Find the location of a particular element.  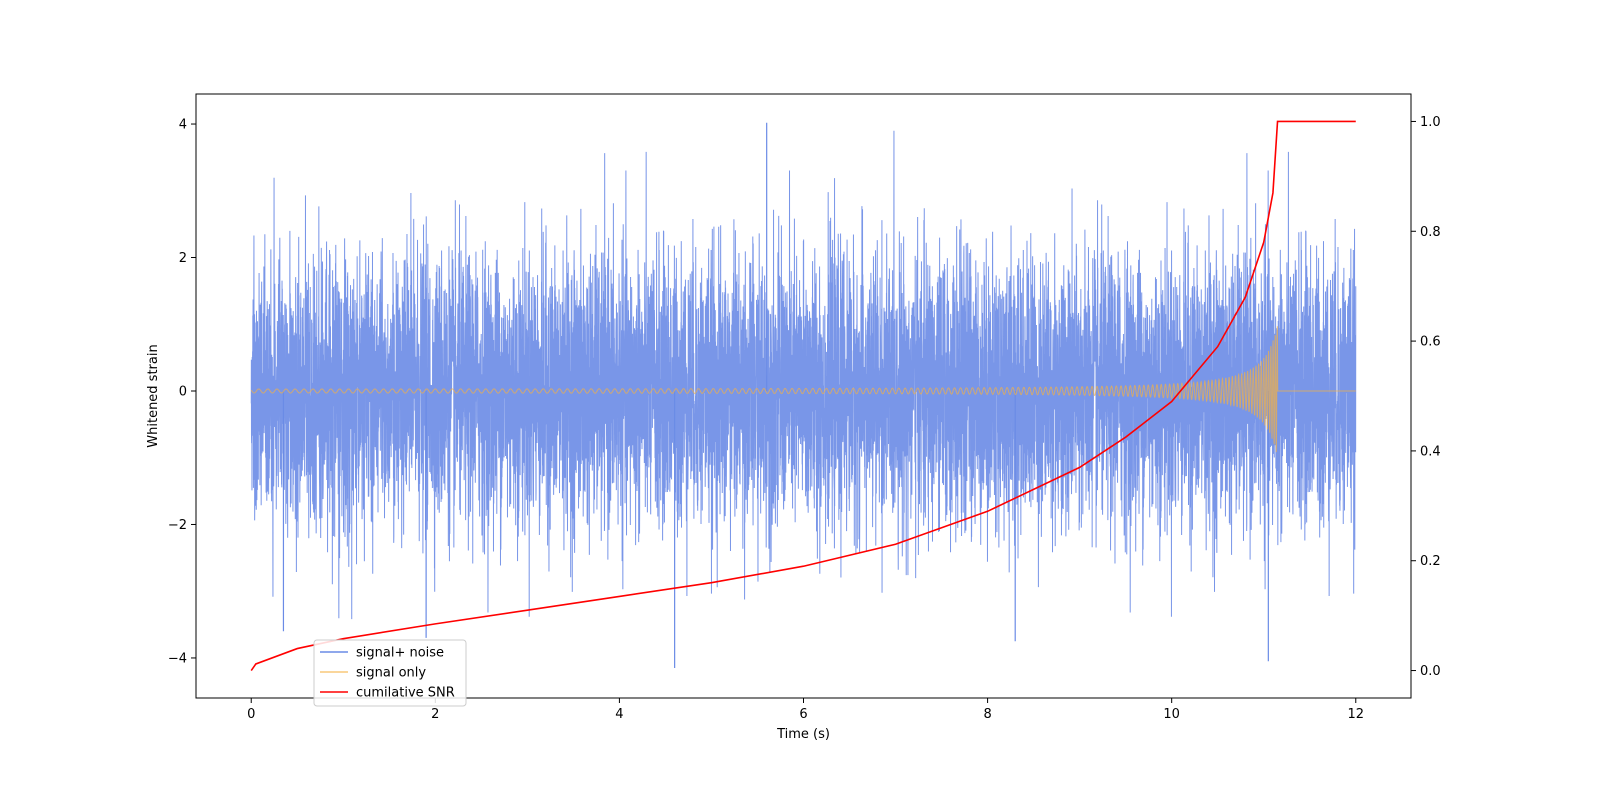

x-tick-label-4: 8 is located at coordinates (987, 714).